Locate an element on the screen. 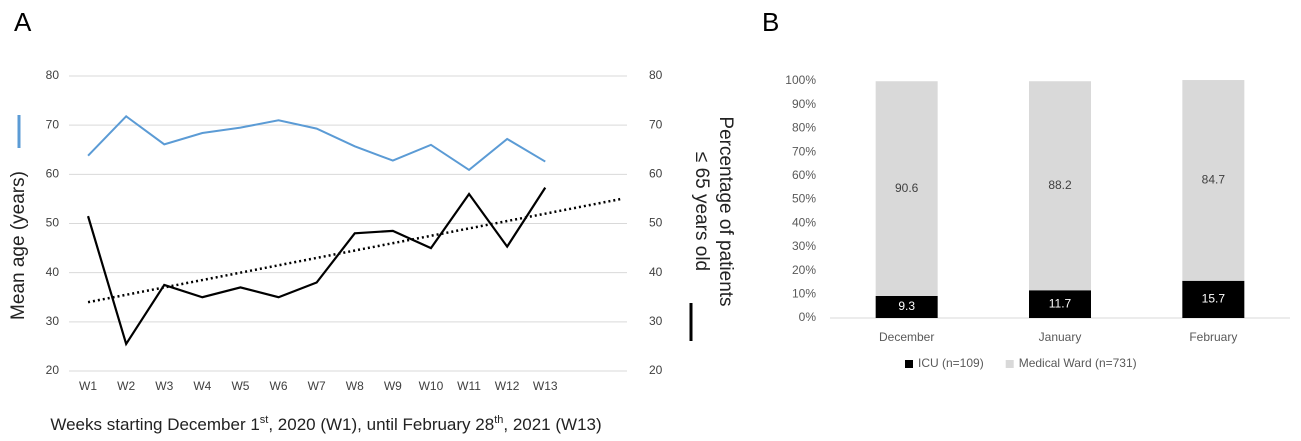 Image resolution: width=1301 pixels, height=441 pixels. y-tick-label: 70% is located at coordinates (804, 151).